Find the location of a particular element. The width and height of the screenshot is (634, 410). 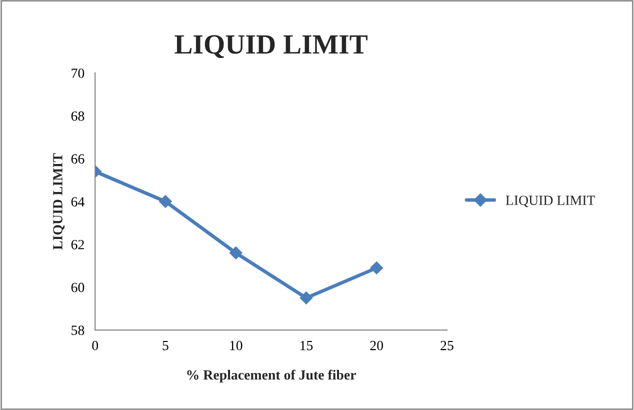

x-axis-title: % Replacement of Jute fiber is located at coordinates (271, 376).